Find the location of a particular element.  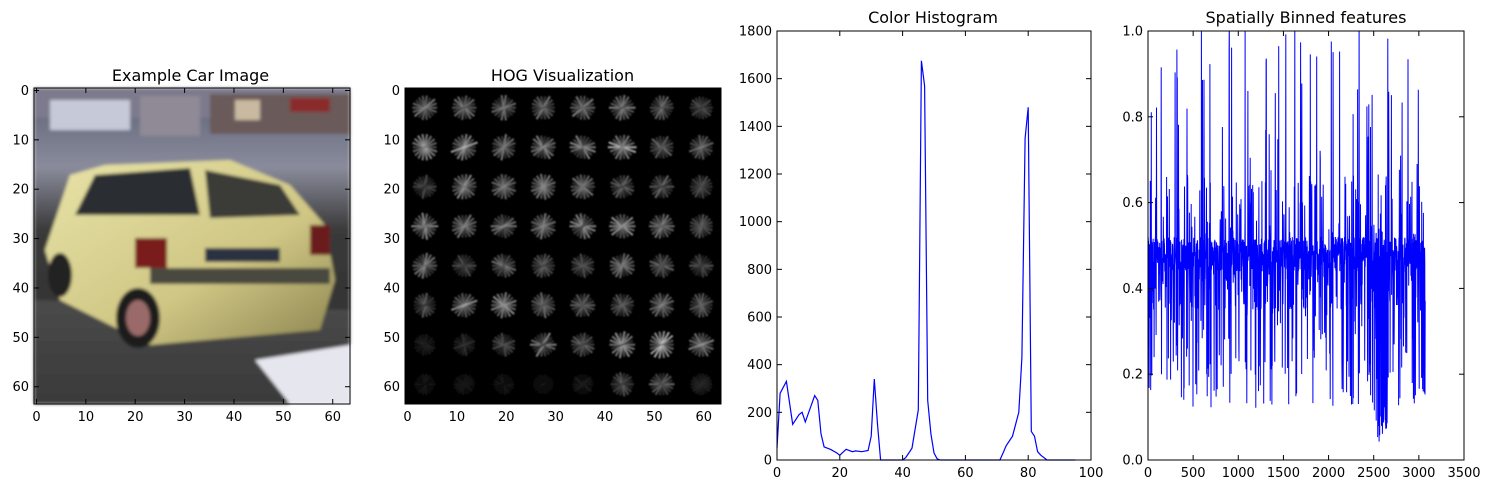

spatial-bin-xtick-label: 2000 is located at coordinates (1328, 473).